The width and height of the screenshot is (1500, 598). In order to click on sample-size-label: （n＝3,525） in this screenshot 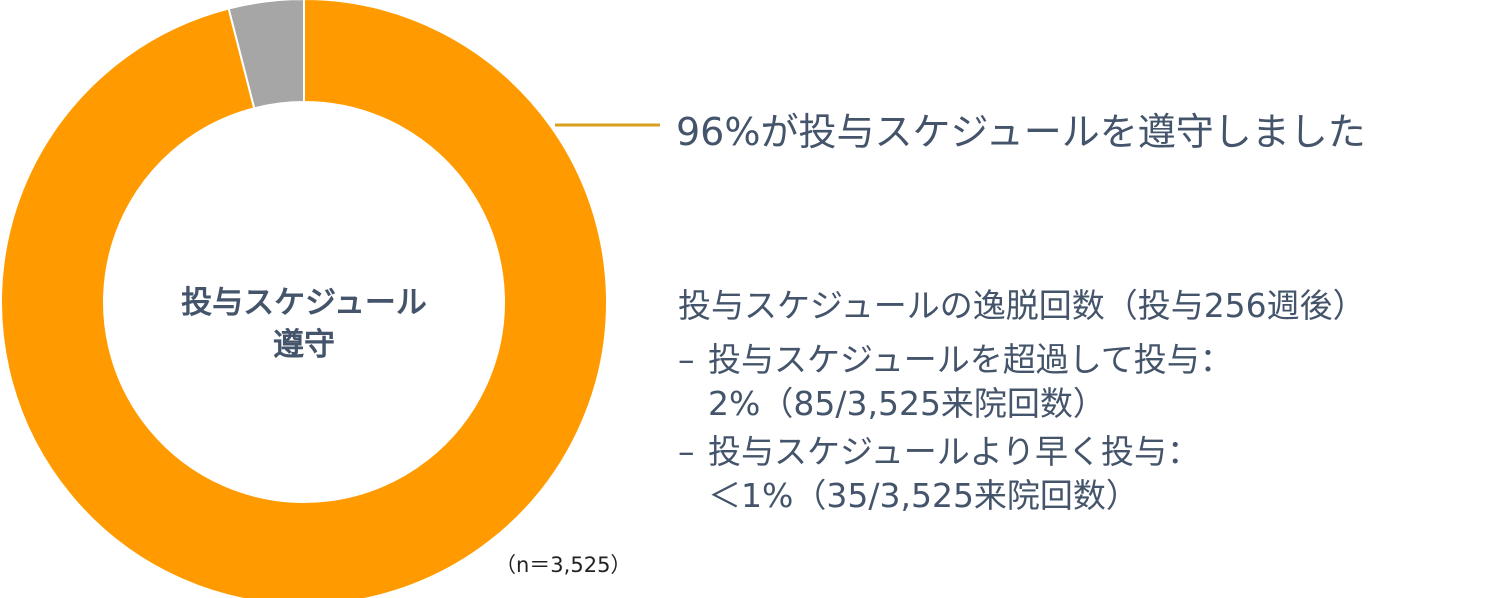, I will do `click(563, 565)`.